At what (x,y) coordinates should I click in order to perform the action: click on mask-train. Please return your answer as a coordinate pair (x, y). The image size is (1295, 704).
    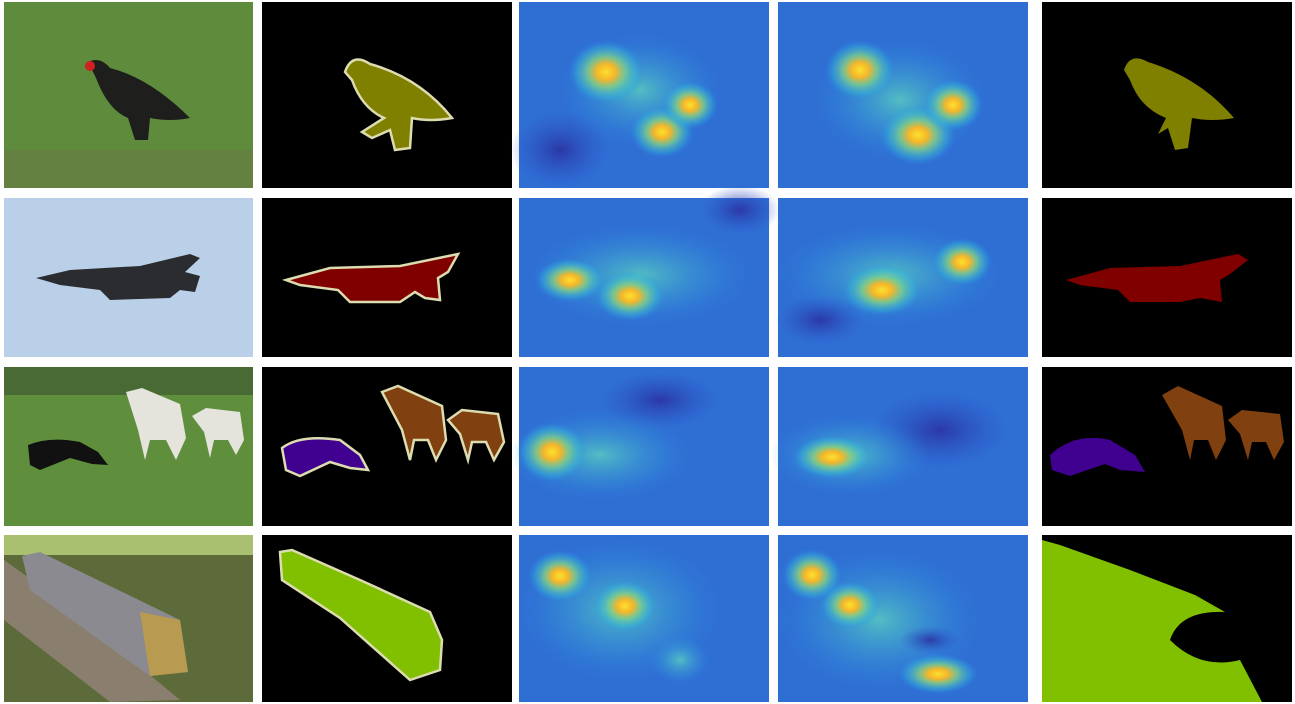
    Looking at the image, I should click on (361, 615).